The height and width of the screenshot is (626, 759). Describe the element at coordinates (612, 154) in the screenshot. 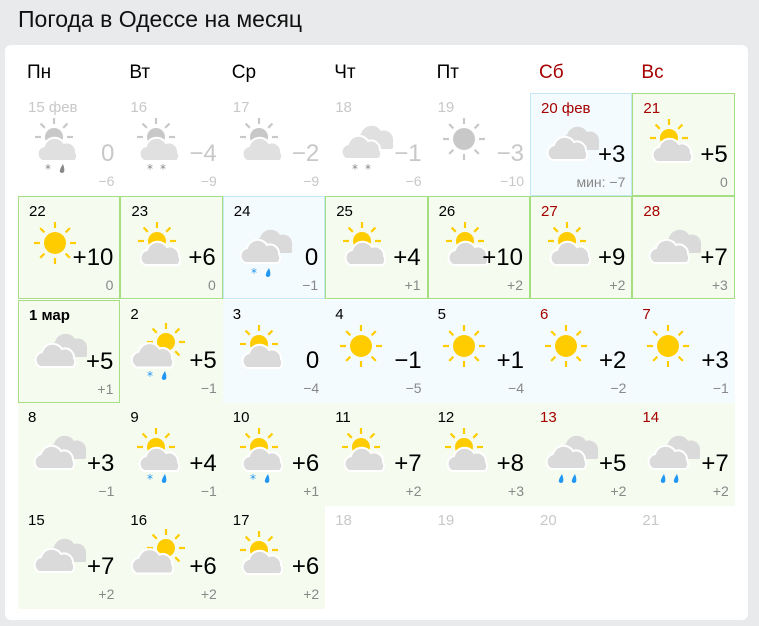

I see `max-temp: +3` at that location.